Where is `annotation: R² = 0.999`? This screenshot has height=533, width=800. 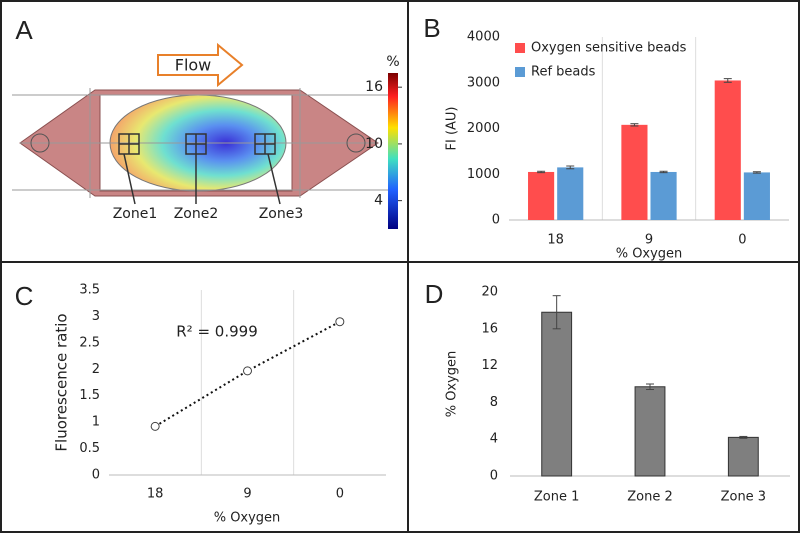 annotation: R² = 0.999 is located at coordinates (216, 332).